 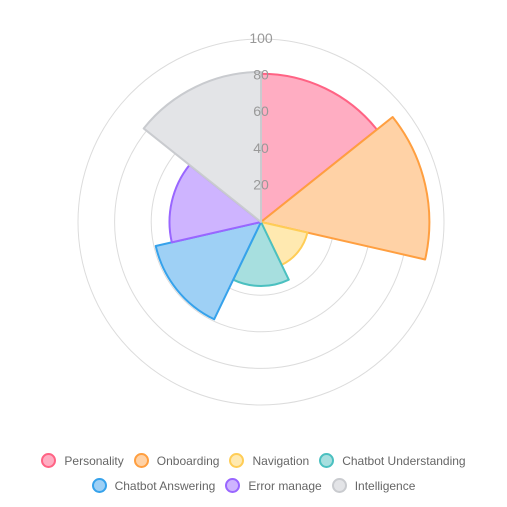 I want to click on legend-item-chatbot-answering: Chatbot Answering, so click(x=153, y=485).